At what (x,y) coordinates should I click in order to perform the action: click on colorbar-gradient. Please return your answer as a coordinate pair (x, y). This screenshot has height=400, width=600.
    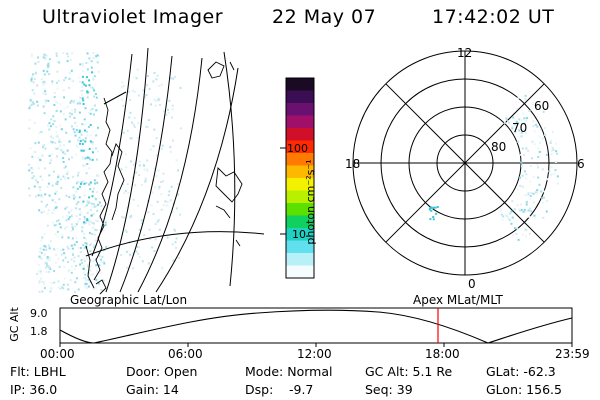
    Looking at the image, I should click on (300, 178).